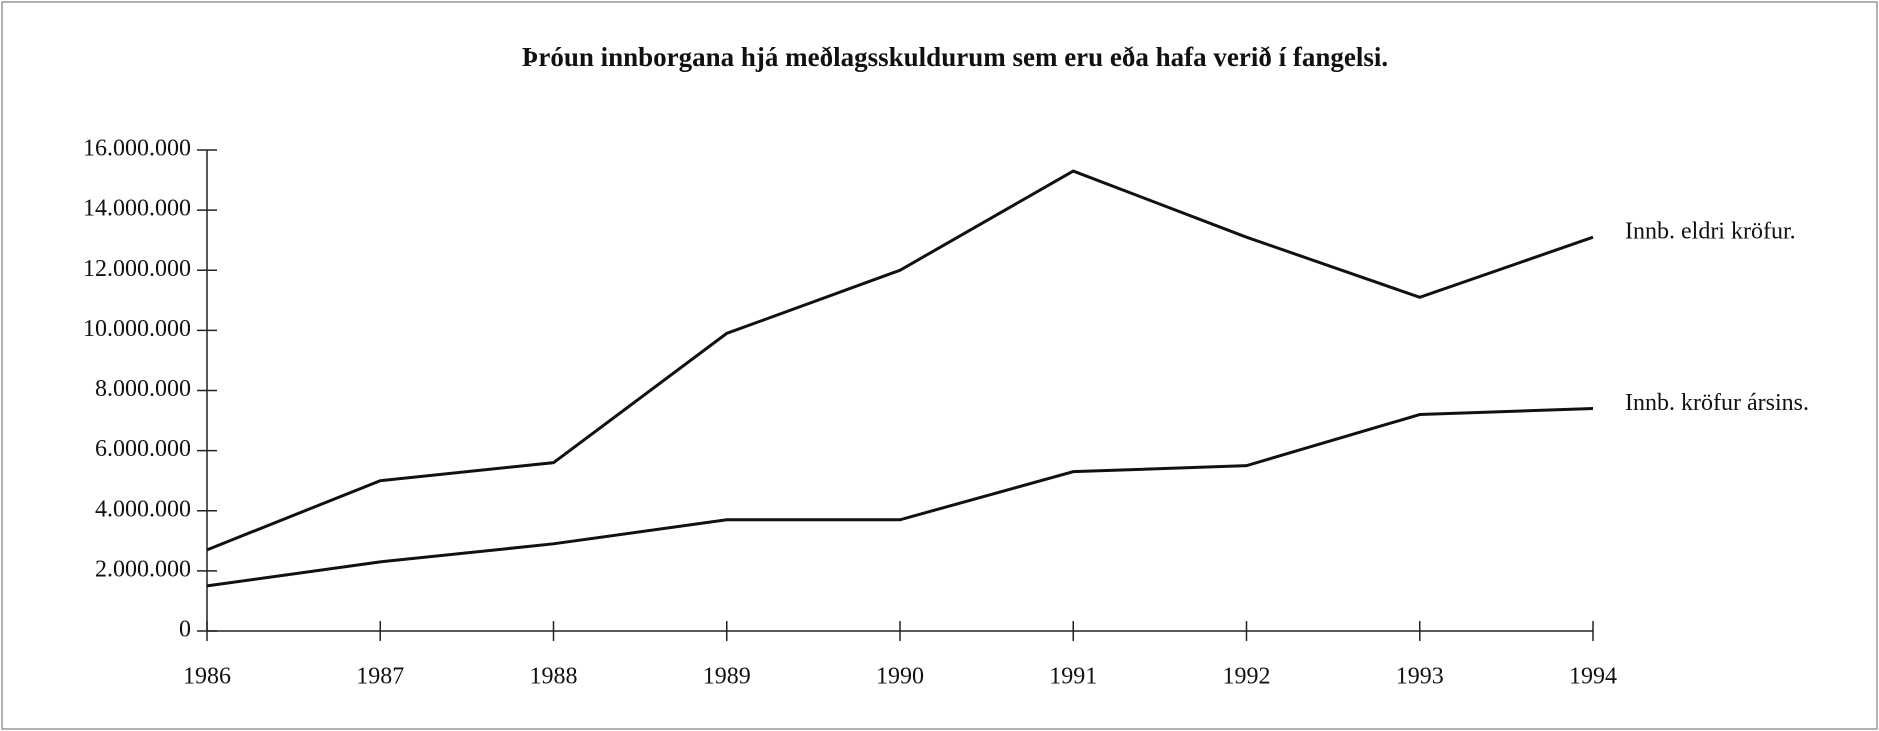  What do you see at coordinates (1710, 232) in the screenshot?
I see `series-label: Innb. eldri kröfur.` at bounding box center [1710, 232].